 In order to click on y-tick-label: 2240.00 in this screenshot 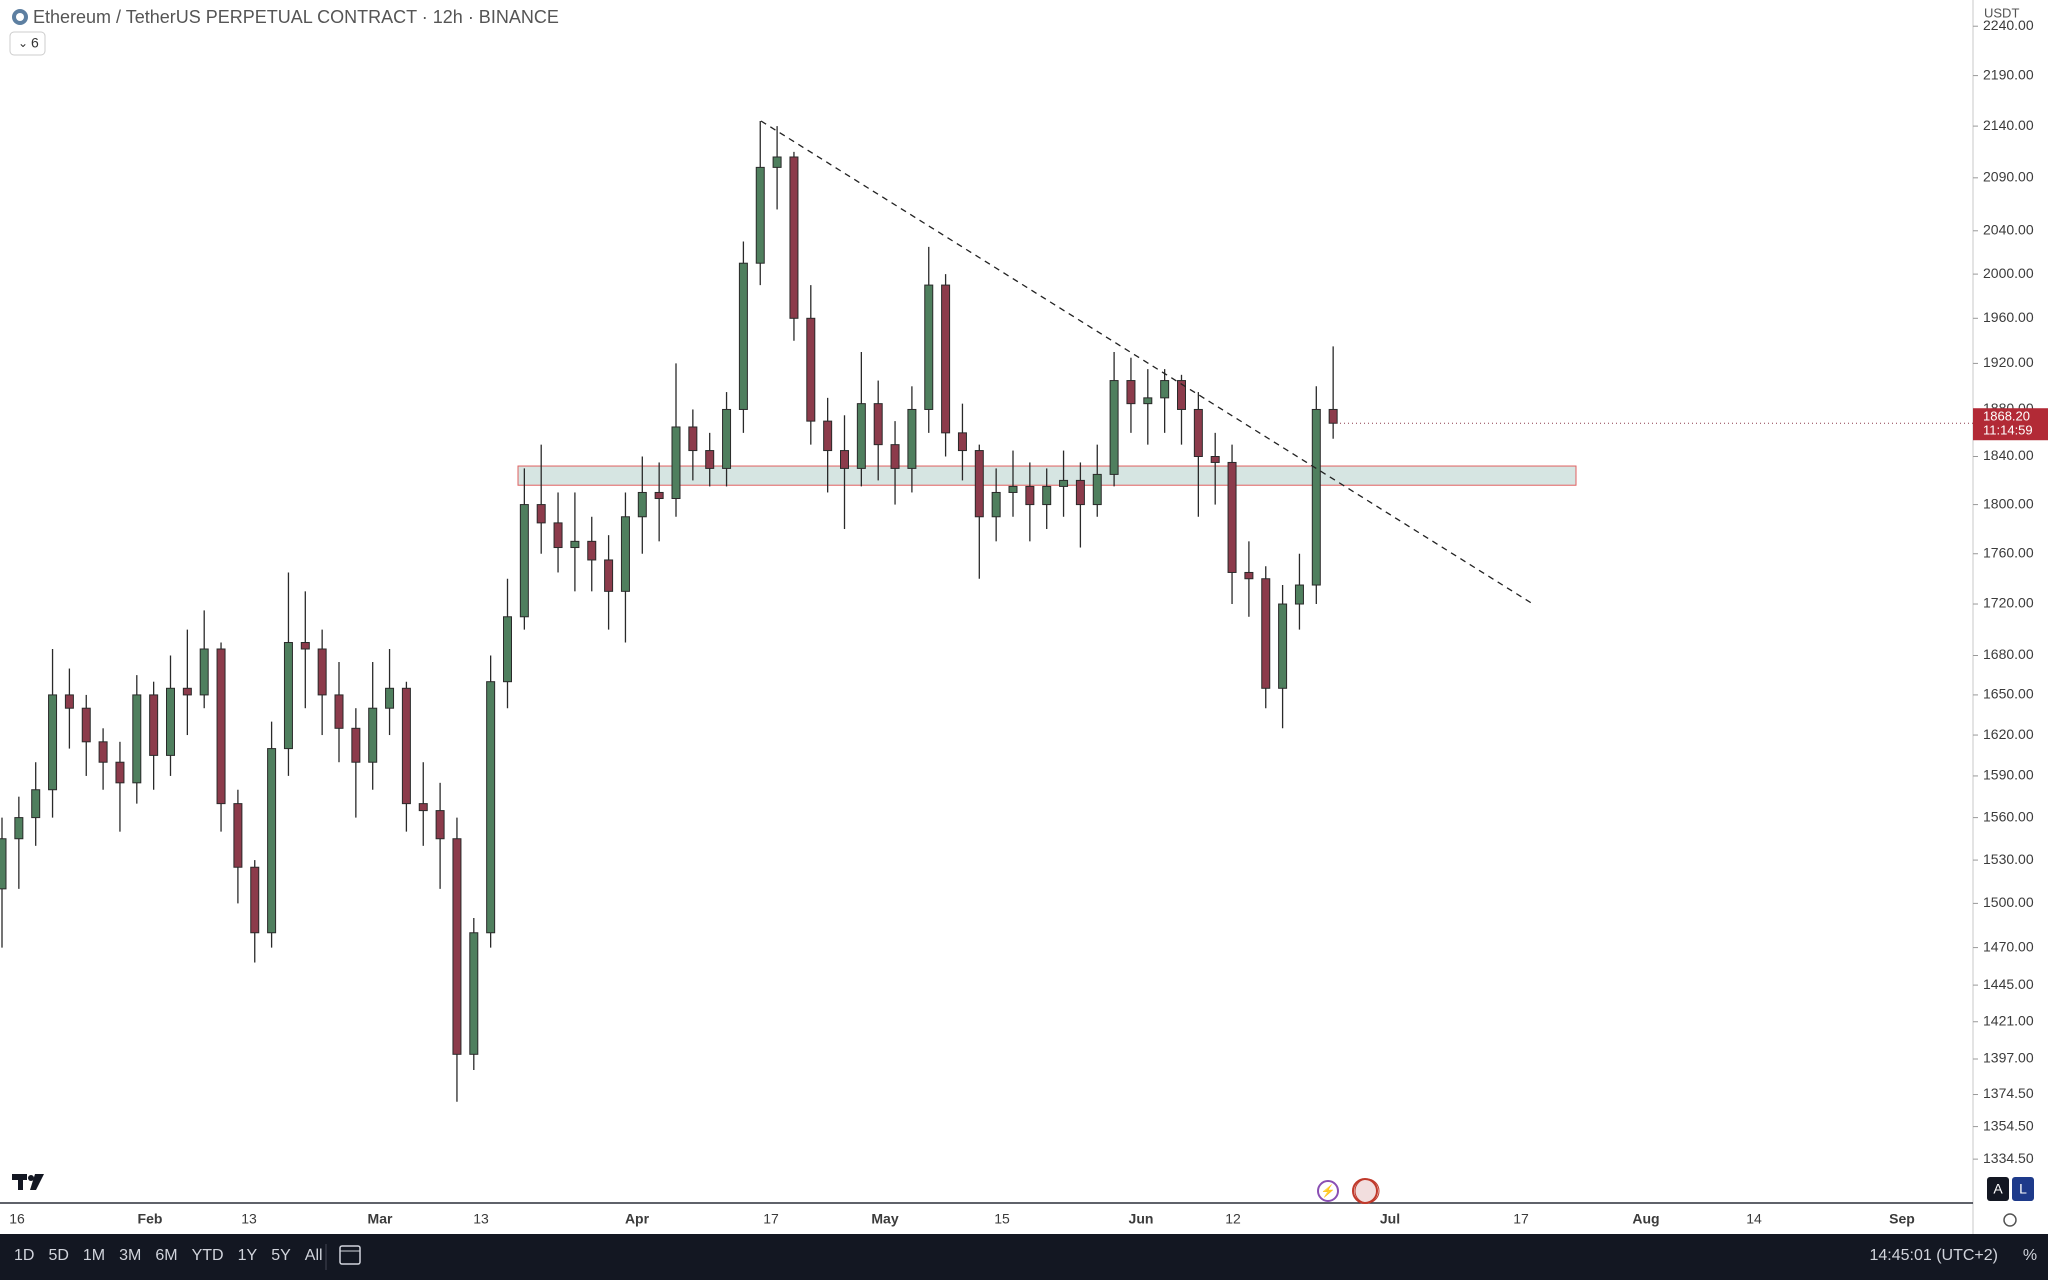, I will do `click(2008, 25)`.